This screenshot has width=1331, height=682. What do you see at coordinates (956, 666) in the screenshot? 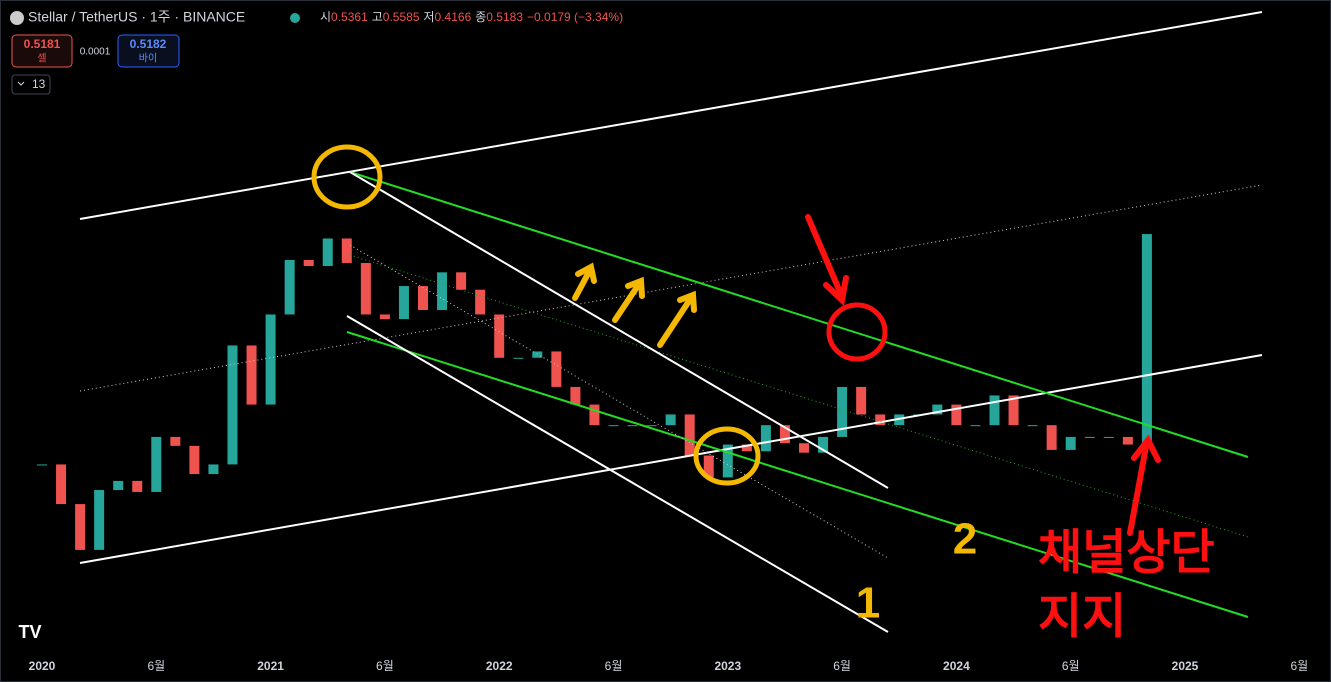
I see `x-tick-label: 2024` at bounding box center [956, 666].